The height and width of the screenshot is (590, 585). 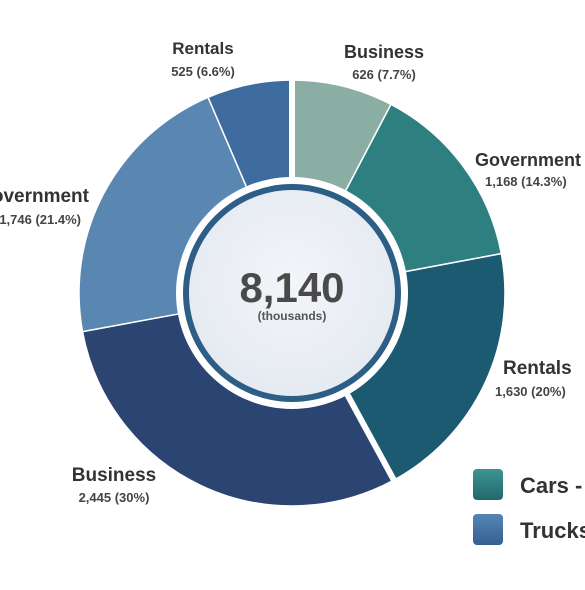 What do you see at coordinates (202, 48) in the screenshot?
I see `slice-label-trucks-rentals: Rentals` at bounding box center [202, 48].